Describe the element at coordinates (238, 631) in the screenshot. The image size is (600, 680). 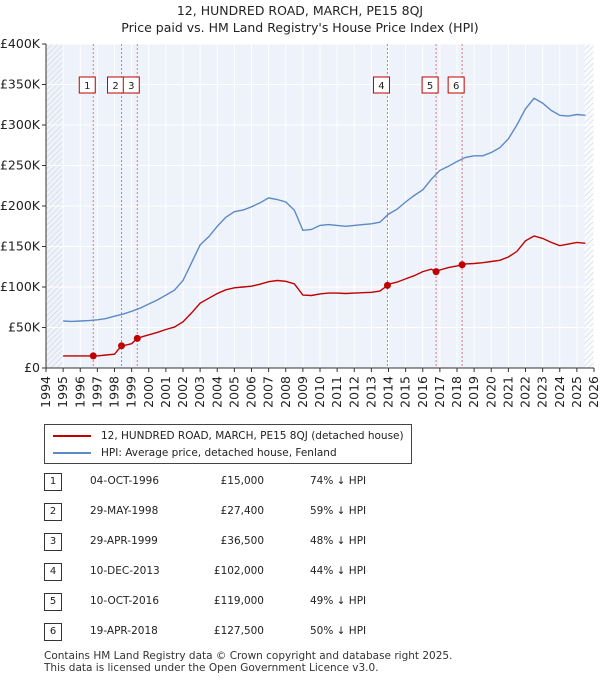
I see `sale-price: £127,500` at that location.